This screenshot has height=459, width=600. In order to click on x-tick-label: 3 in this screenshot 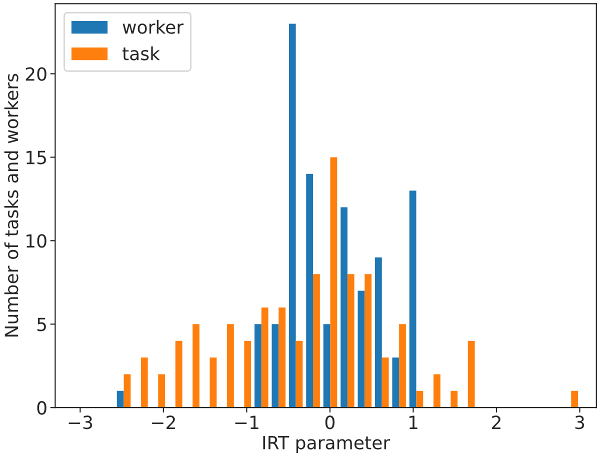, I will do `click(579, 423)`.